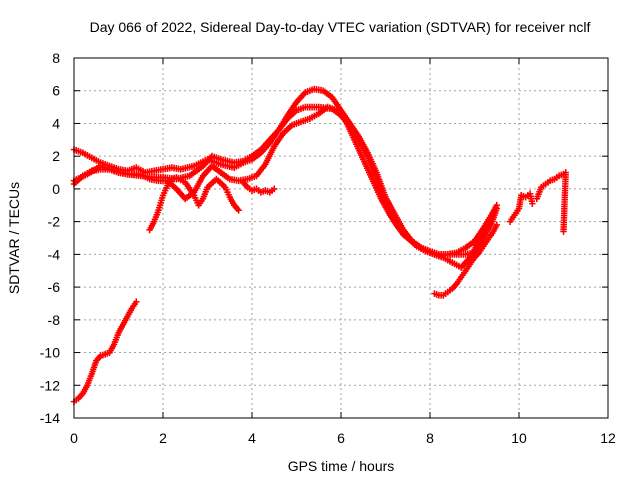 This screenshot has width=640, height=480. I want to click on y-tick-label: 8, so click(56, 58).